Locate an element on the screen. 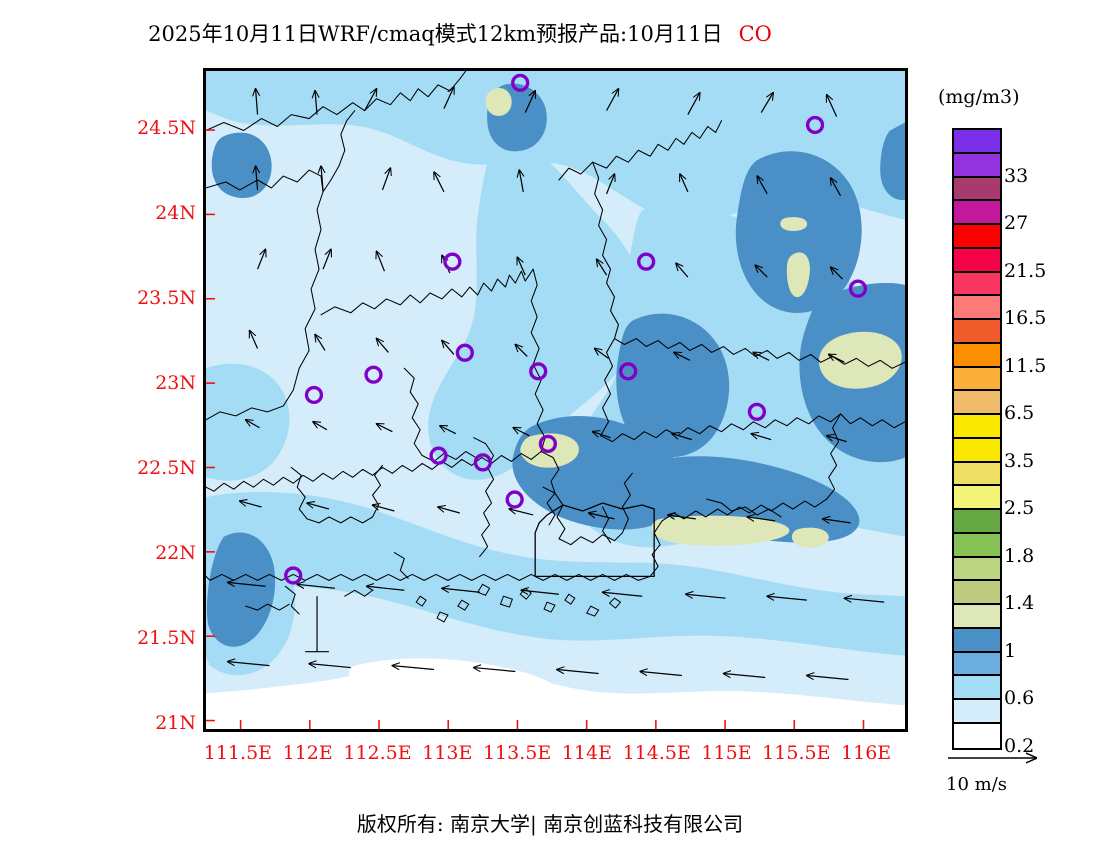  colorbar-bands is located at coordinates (977, 439).